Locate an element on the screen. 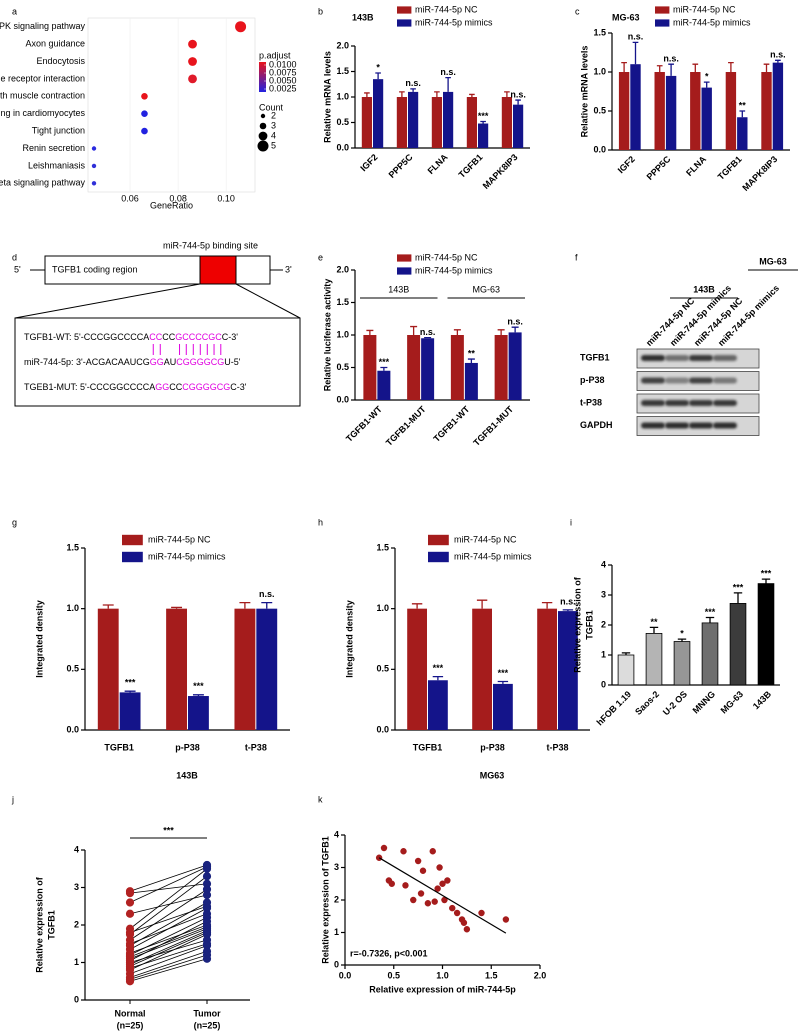 This screenshot has height=1033, width=800. three-prime: 3' is located at coordinates (288, 269).